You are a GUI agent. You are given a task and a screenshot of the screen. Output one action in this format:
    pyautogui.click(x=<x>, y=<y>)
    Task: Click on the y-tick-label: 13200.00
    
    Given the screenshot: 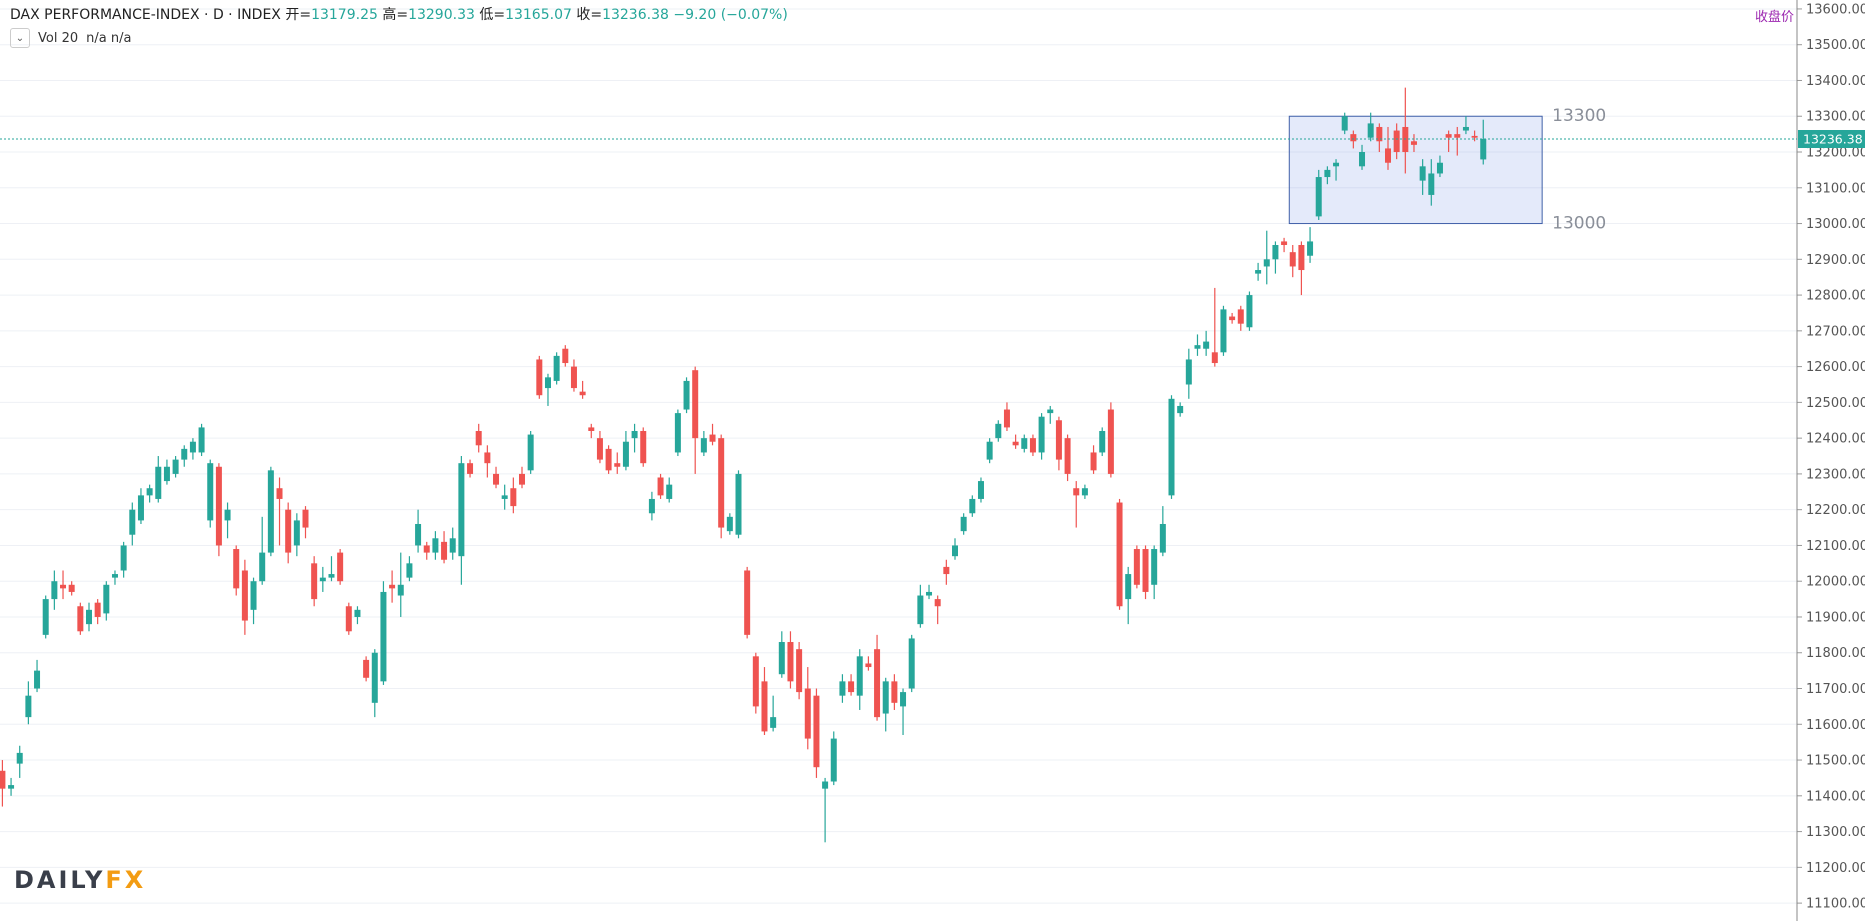 What is the action you would take?
    pyautogui.click(x=1835, y=153)
    